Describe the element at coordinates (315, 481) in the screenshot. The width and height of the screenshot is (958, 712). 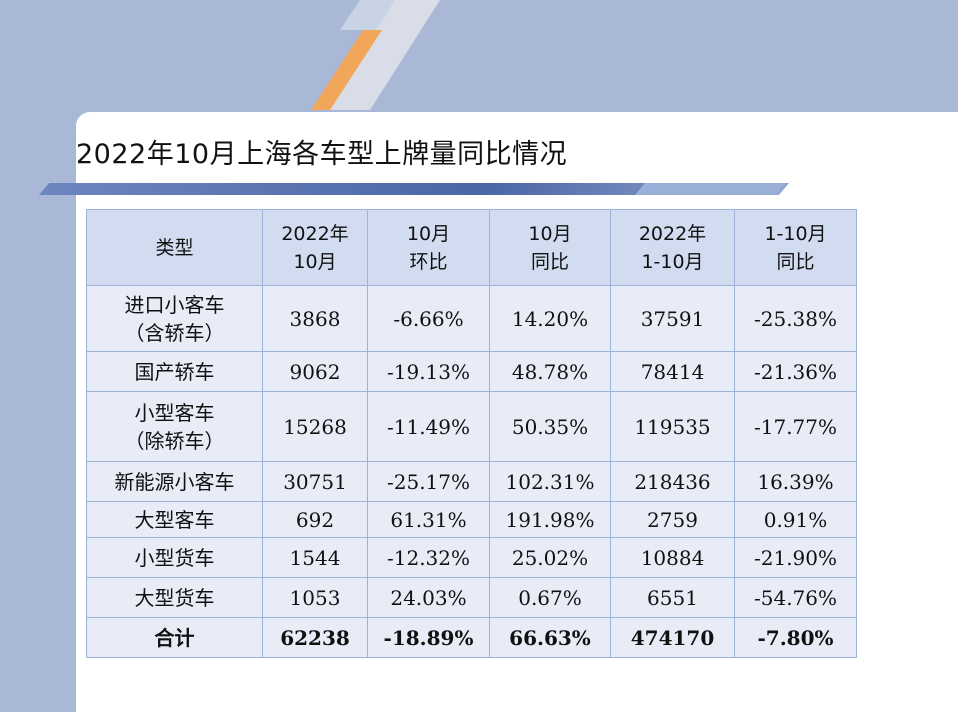
I see `cell-oct: 30751` at that location.